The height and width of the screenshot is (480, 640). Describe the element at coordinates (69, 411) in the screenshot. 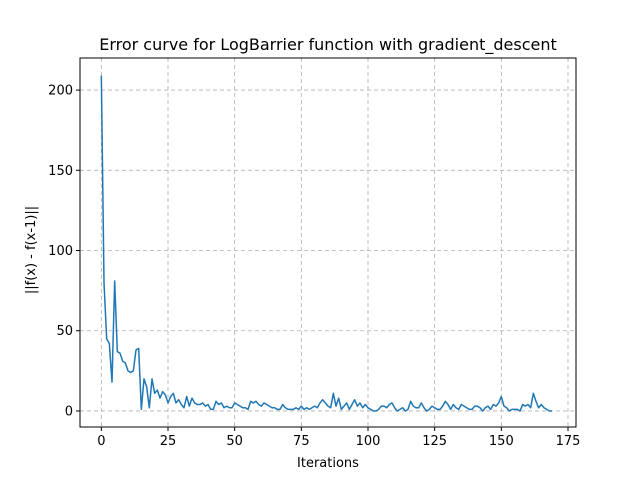

I see `y-tick-label: 0` at that location.